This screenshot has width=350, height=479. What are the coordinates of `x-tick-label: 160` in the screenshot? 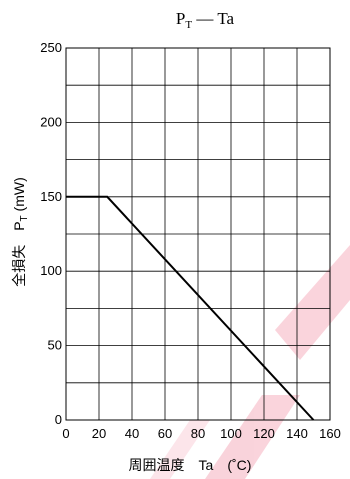 It's located at (330, 433).